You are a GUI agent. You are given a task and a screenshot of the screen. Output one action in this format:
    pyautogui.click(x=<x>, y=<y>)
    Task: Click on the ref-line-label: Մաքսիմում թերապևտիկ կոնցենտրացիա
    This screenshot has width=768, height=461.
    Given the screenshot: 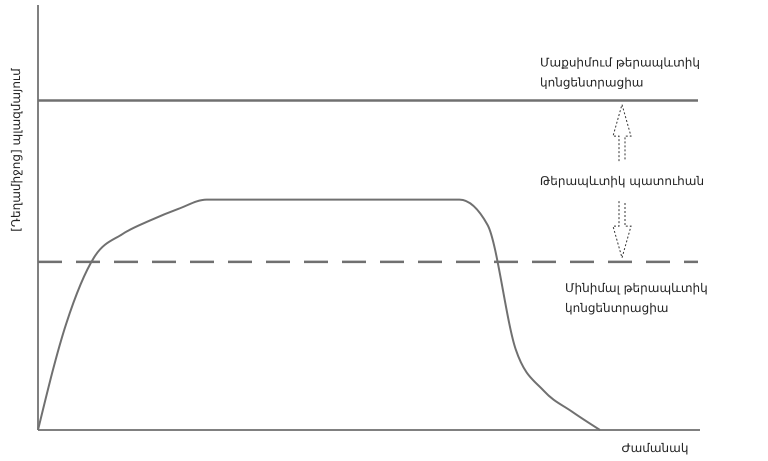 What is the action you would take?
    pyautogui.click(x=620, y=73)
    